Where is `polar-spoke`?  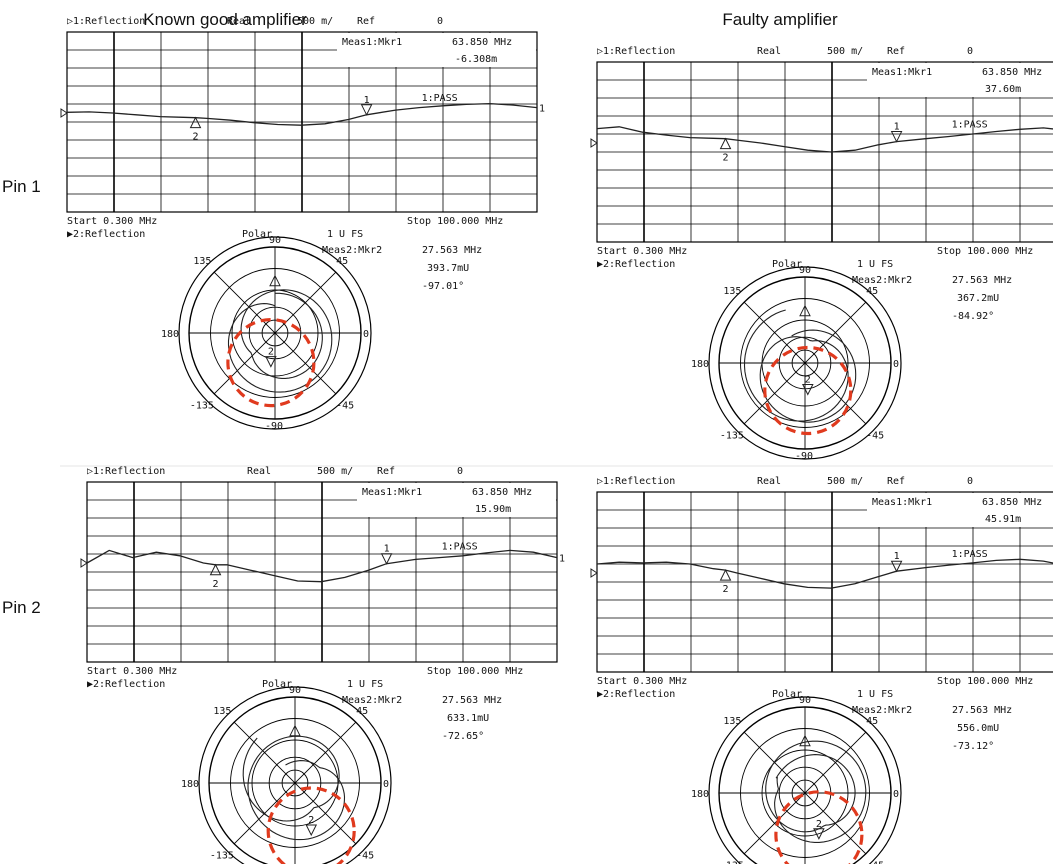 polar-spoke is located at coordinates (805, 793).